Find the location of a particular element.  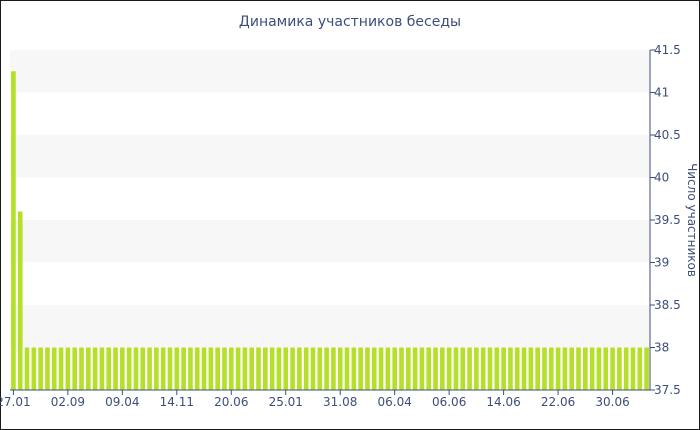

y-axis-label: Число участников is located at coordinates (692, 220).